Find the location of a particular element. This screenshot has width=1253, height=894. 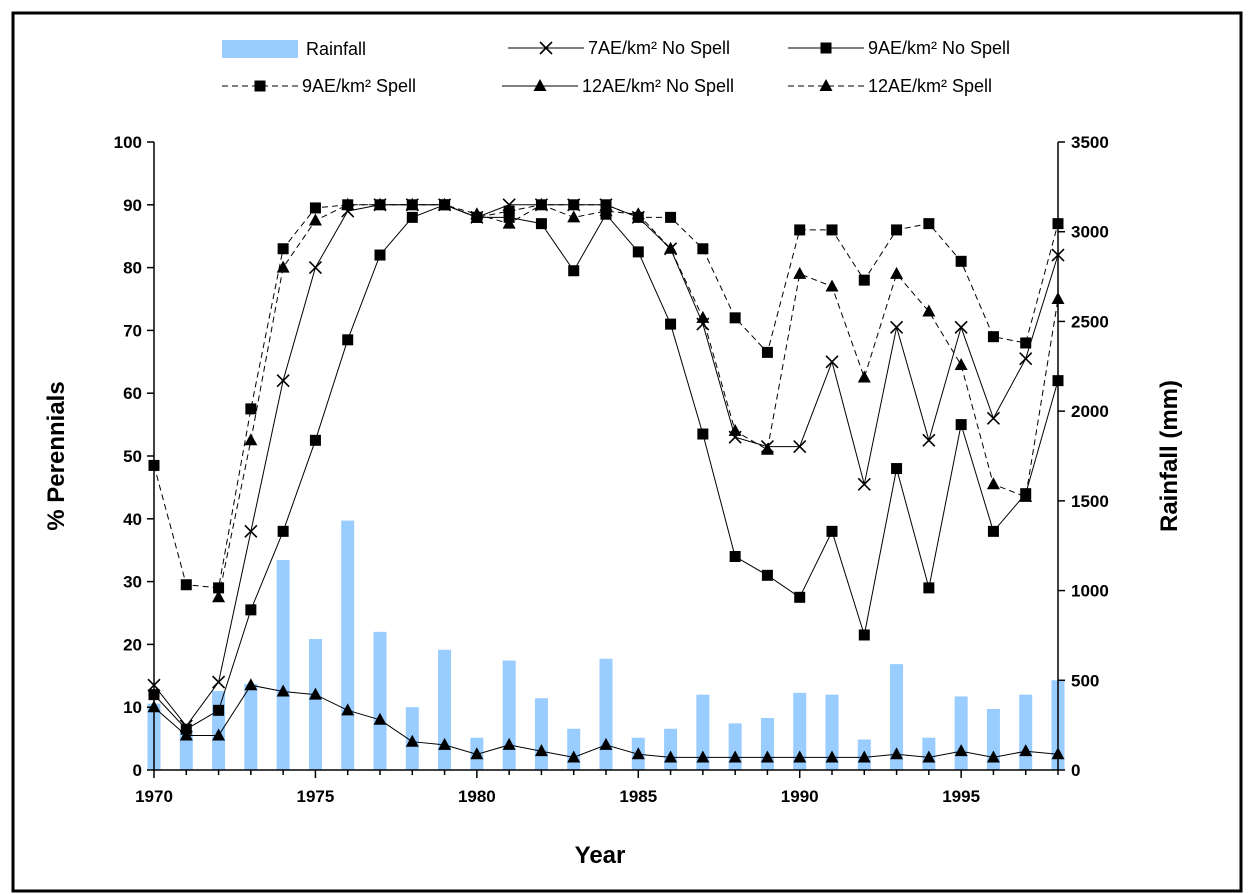

legend-entry-3: 9AE/km² Spell is located at coordinates (319, 86).